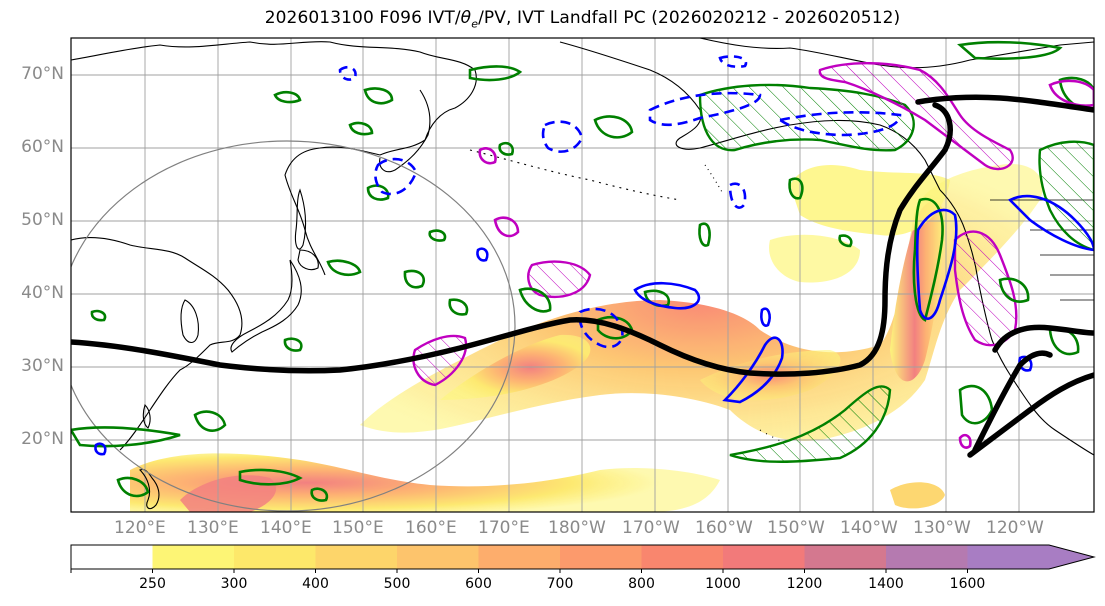 This screenshot has width=1105, height=606. Describe the element at coordinates (917, 495) in the screenshot. I see `ivt-se-patch` at that location.